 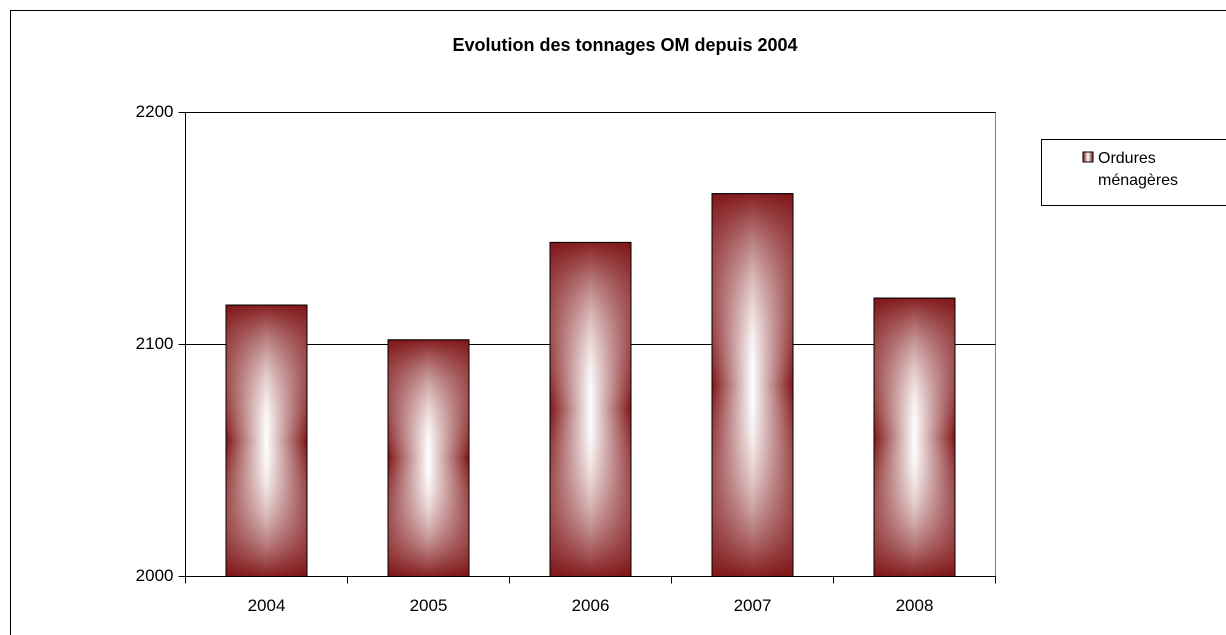 I want to click on x-tick-label: 2005, so click(x=429, y=605).